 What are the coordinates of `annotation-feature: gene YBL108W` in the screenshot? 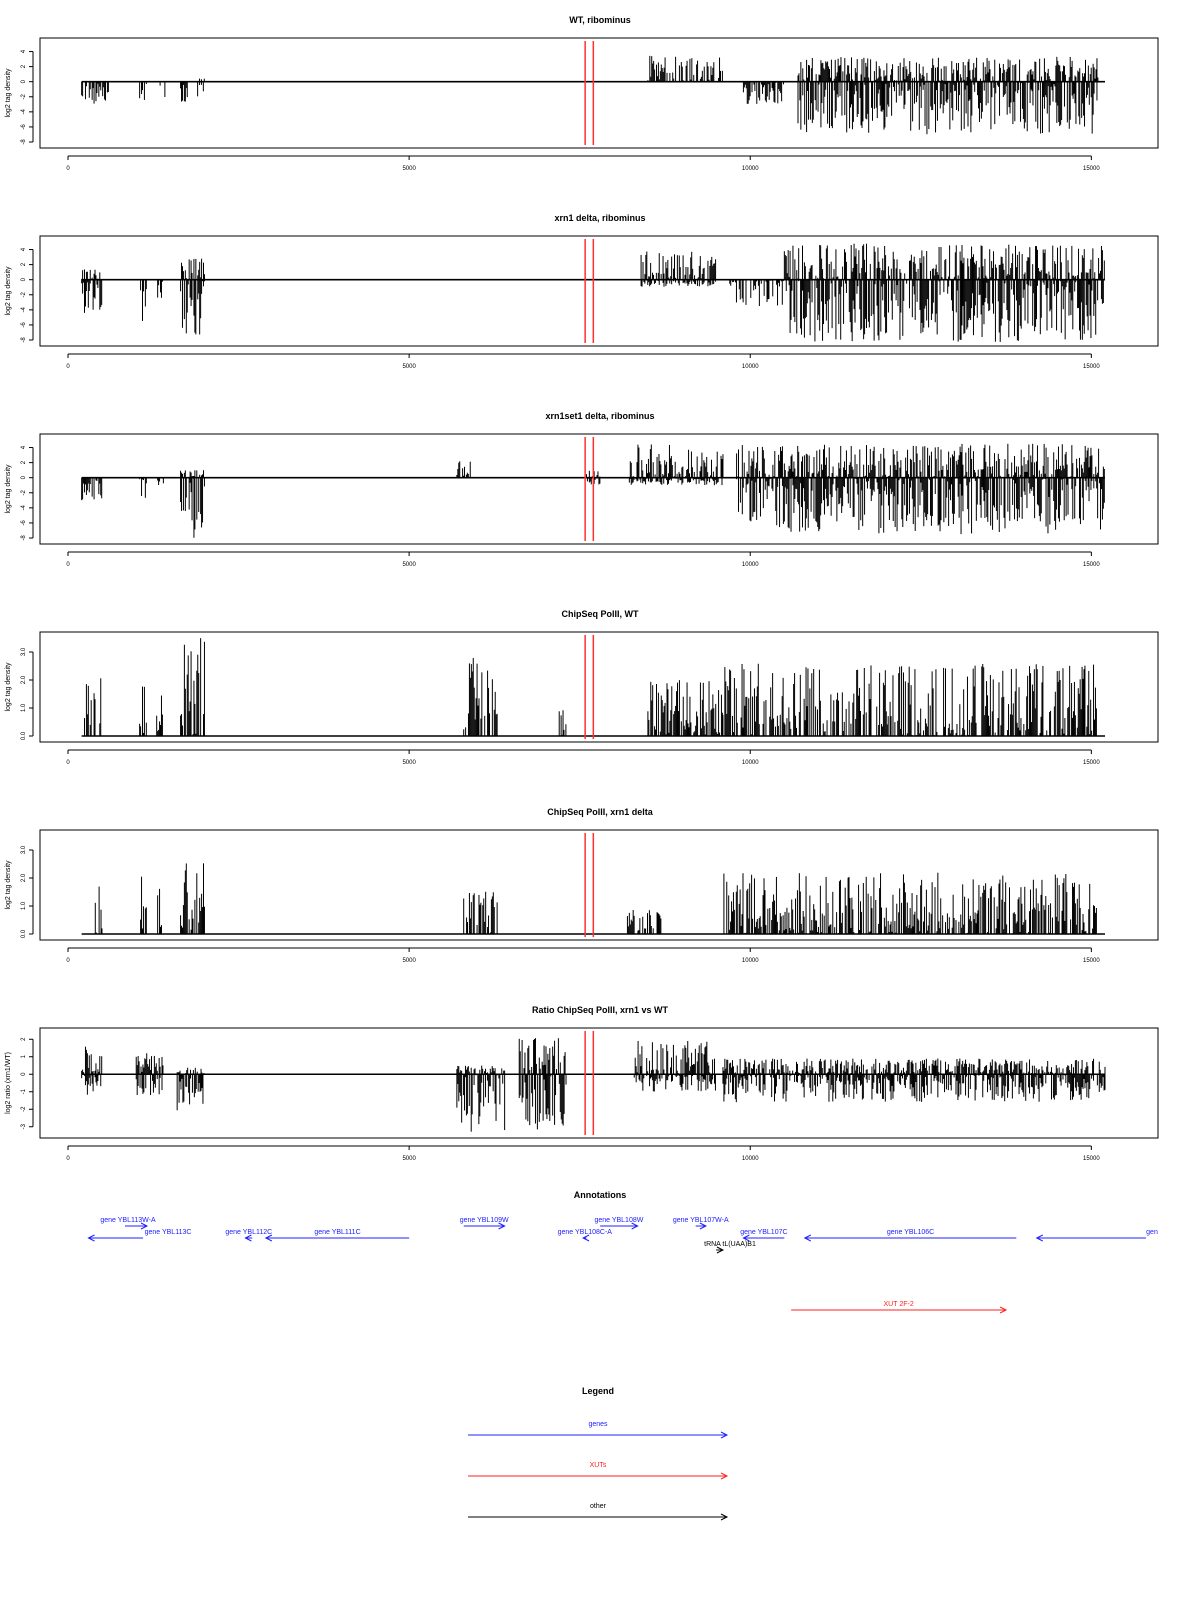 It's located at (619, 1223).